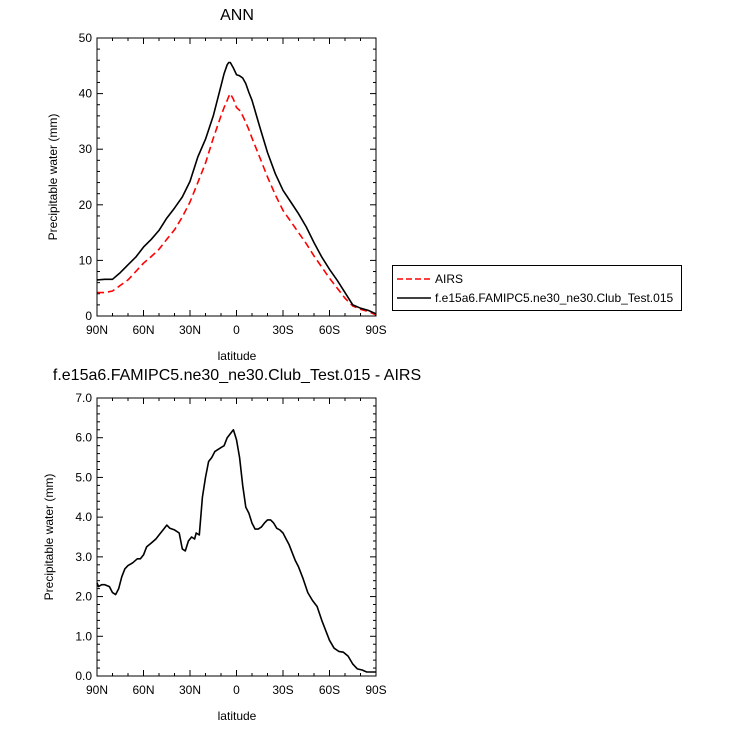 The height and width of the screenshot is (729, 730). I want to click on bottom-plot-frame, so click(236, 537).